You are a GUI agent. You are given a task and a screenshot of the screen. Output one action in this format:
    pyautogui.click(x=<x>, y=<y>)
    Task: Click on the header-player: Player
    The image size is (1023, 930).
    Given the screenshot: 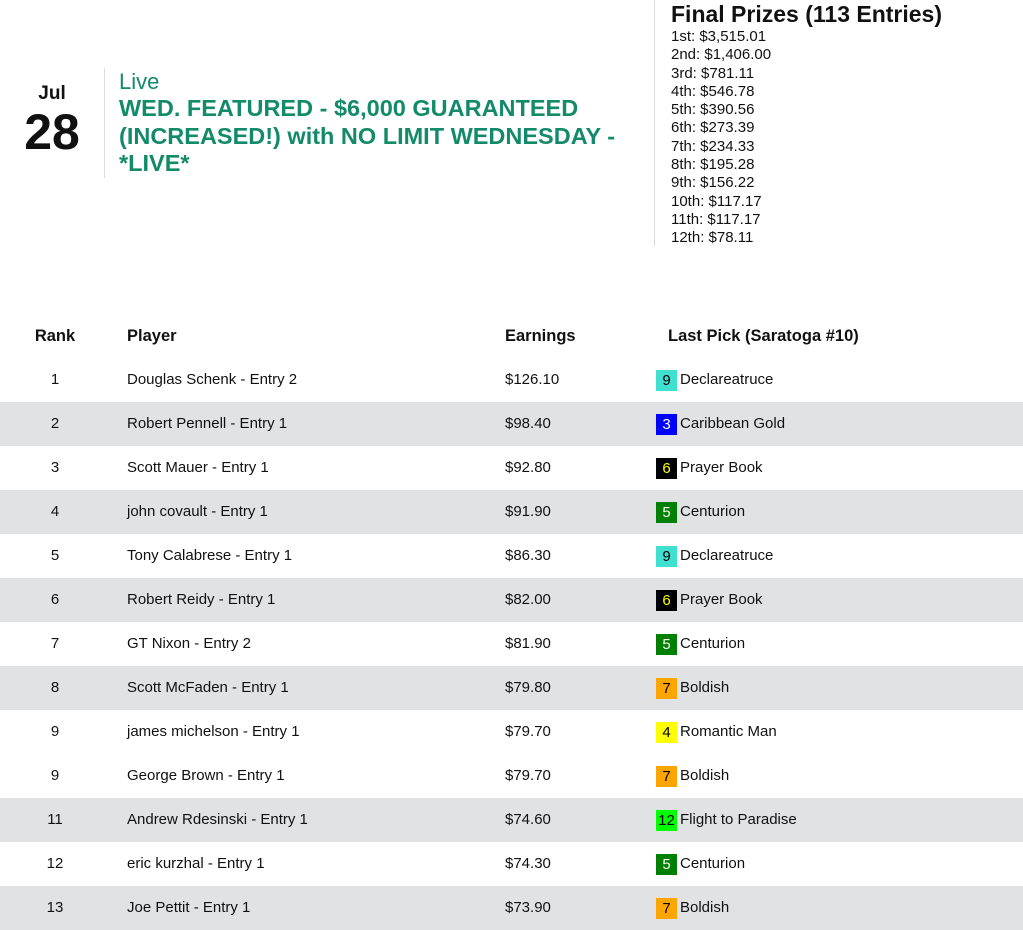 What is the action you would take?
    pyautogui.click(x=152, y=336)
    